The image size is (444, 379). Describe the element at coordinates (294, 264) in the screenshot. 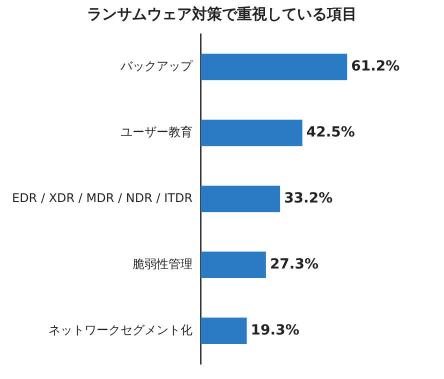

I see `data-label: 27.3%` at that location.